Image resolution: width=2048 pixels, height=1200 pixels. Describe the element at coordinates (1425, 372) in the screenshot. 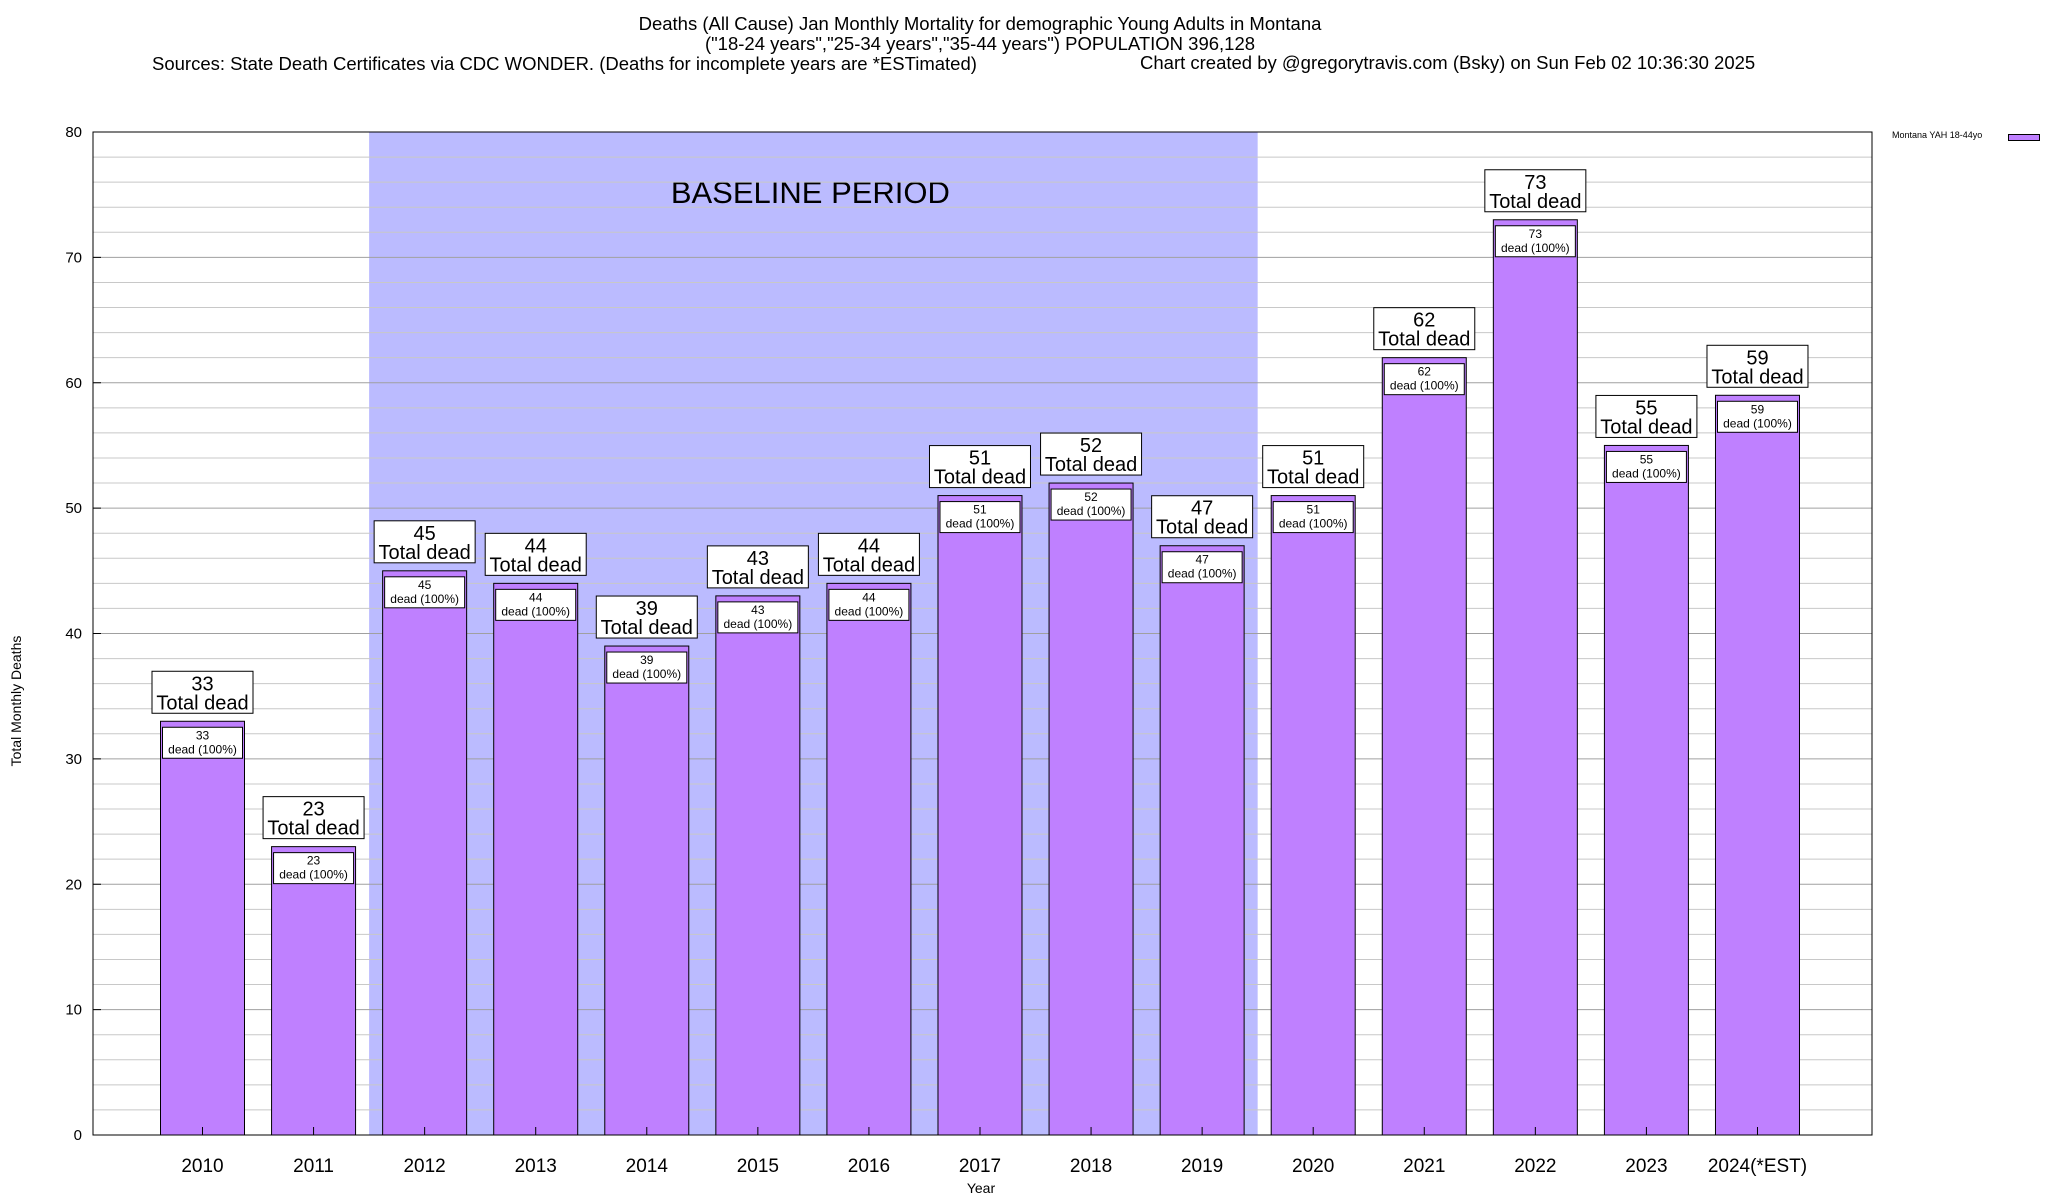

I see `bar-inner-value: 62` at that location.